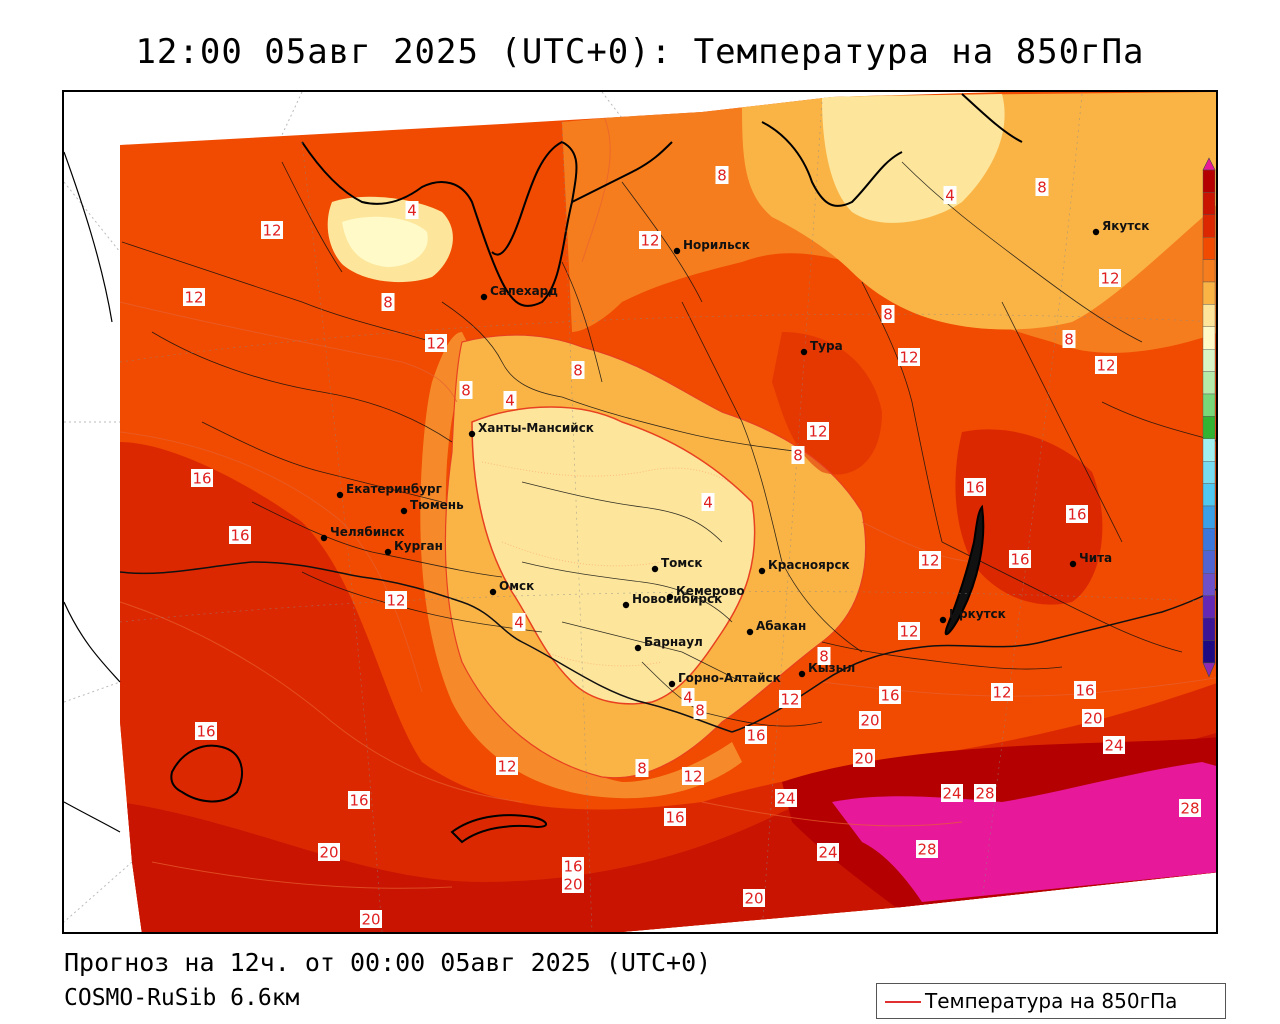 The height and width of the screenshot is (1024, 1280). What do you see at coordinates (828, 852) in the screenshot?
I see `isotherm-label: 24` at bounding box center [828, 852].